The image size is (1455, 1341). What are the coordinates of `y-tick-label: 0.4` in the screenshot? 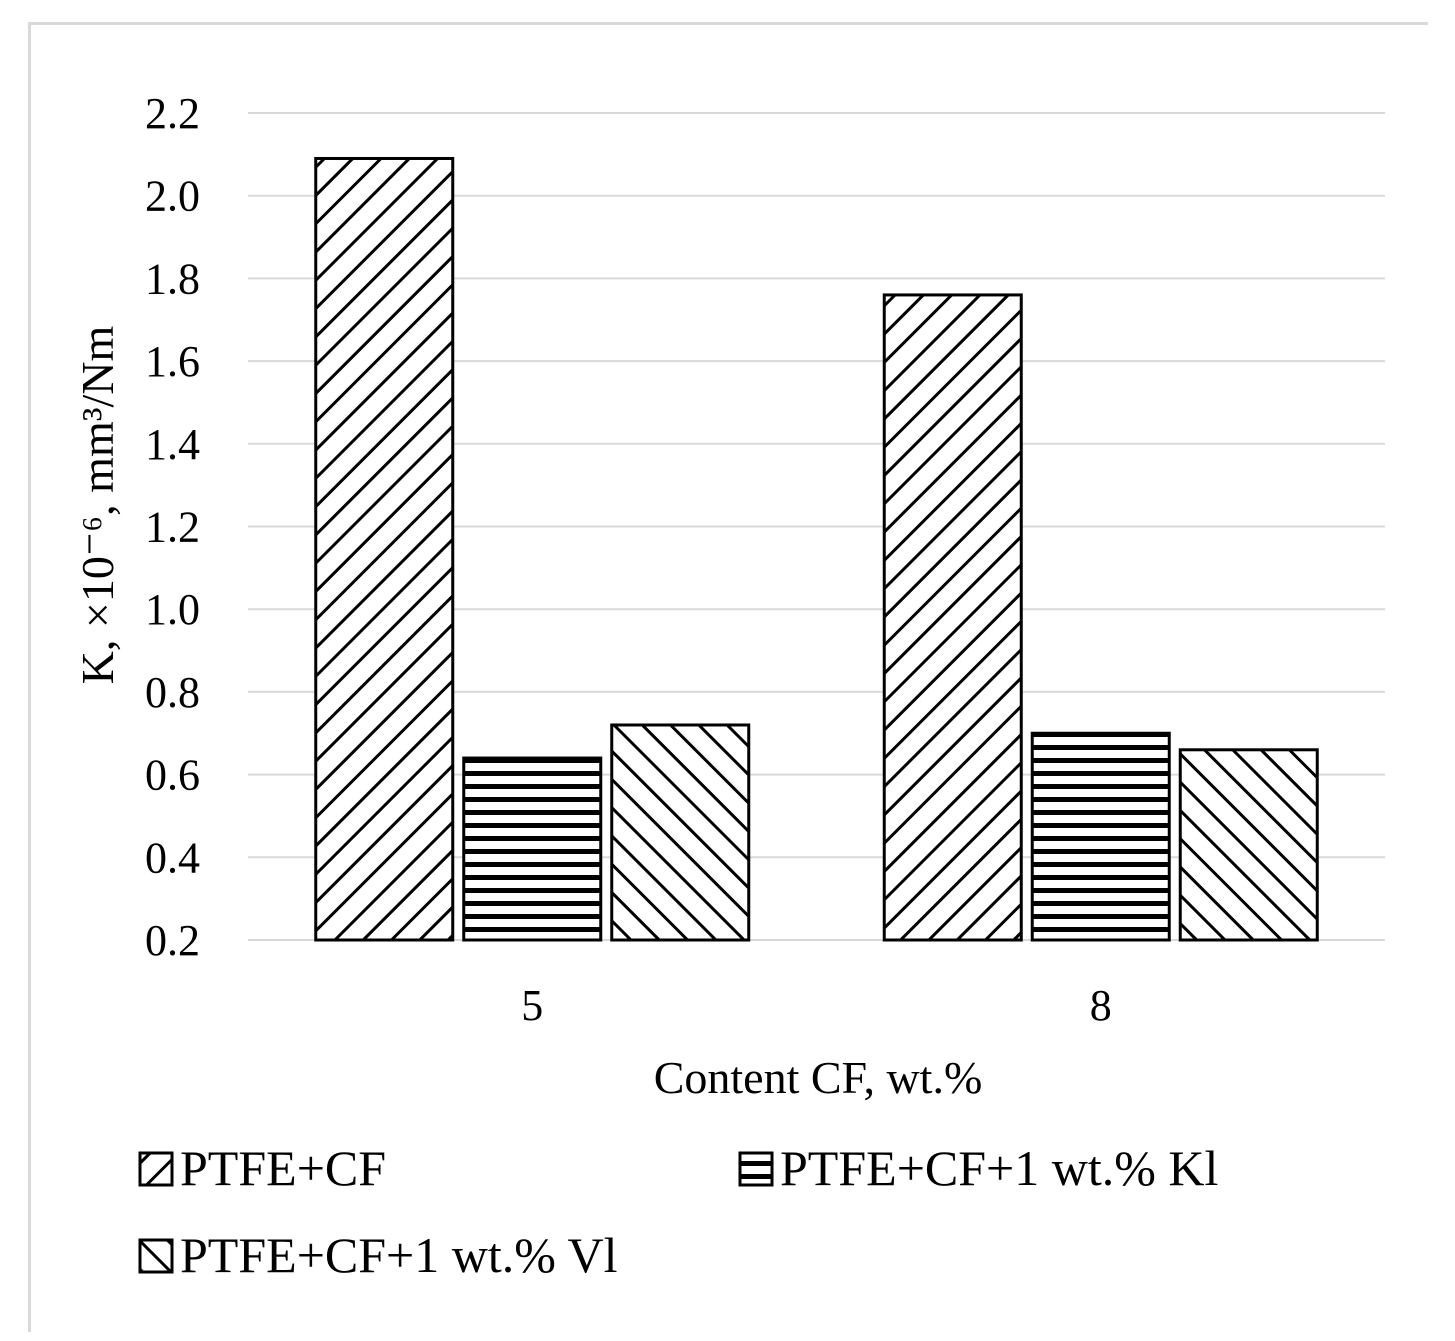 It's located at (172, 857).